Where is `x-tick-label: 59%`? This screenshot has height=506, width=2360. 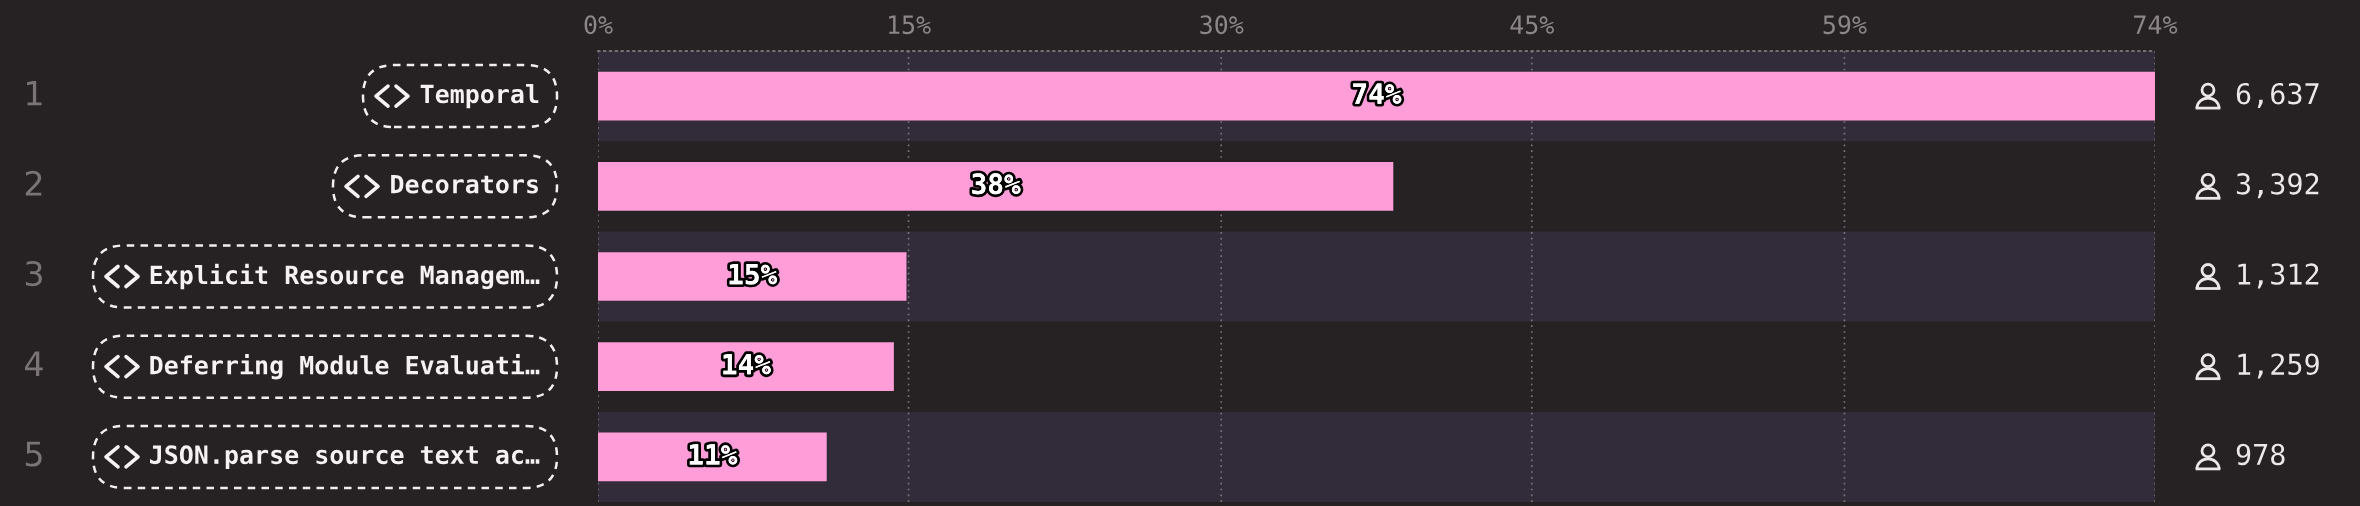 x-tick-label: 59% is located at coordinates (1845, 25).